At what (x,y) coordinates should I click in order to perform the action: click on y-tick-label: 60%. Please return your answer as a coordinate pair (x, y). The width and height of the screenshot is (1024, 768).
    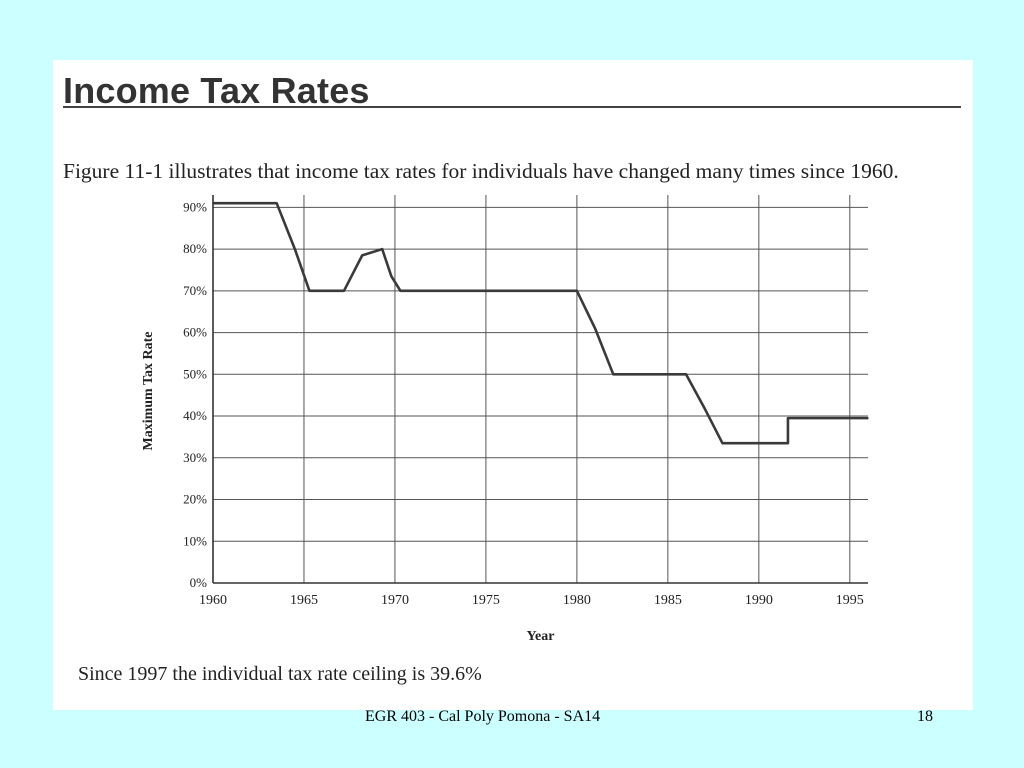
    Looking at the image, I should click on (195, 332).